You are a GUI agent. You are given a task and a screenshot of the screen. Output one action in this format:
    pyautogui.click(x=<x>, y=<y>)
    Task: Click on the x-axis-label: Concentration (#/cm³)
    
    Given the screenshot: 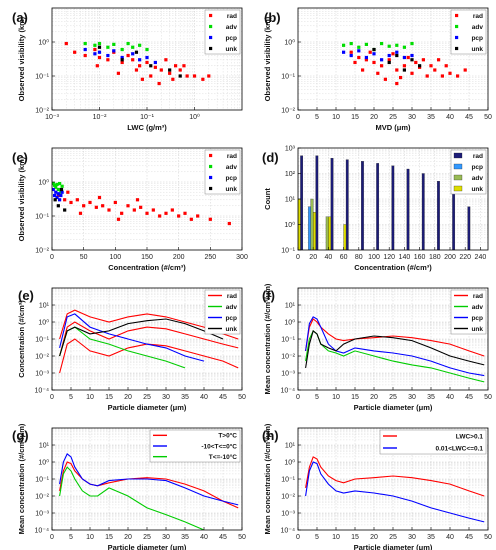 What is the action you would take?
    pyautogui.click(x=393, y=267)
    